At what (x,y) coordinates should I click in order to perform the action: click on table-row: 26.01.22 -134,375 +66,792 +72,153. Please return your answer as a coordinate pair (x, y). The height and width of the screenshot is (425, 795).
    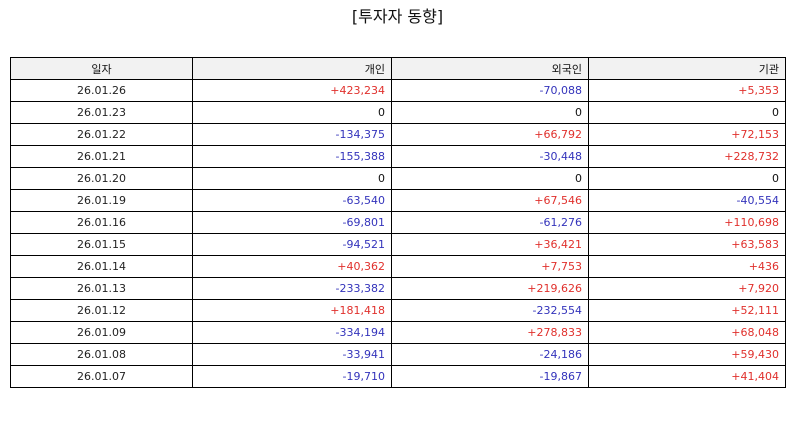
    Looking at the image, I should click on (398, 134).